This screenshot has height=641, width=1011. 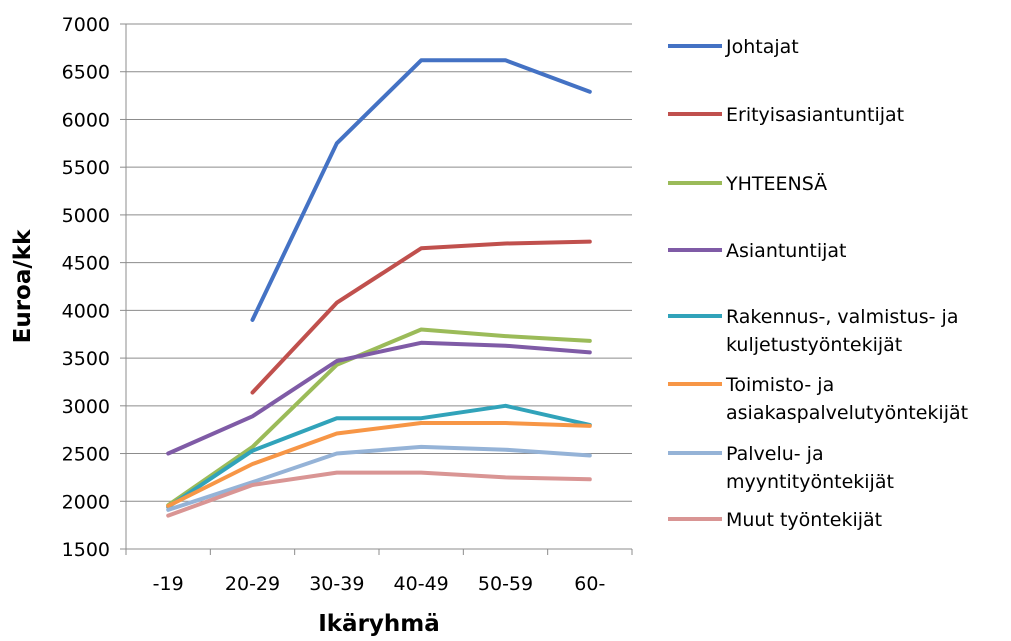 What do you see at coordinates (421, 584) in the screenshot?
I see `x-tick-label: 40-49` at bounding box center [421, 584].